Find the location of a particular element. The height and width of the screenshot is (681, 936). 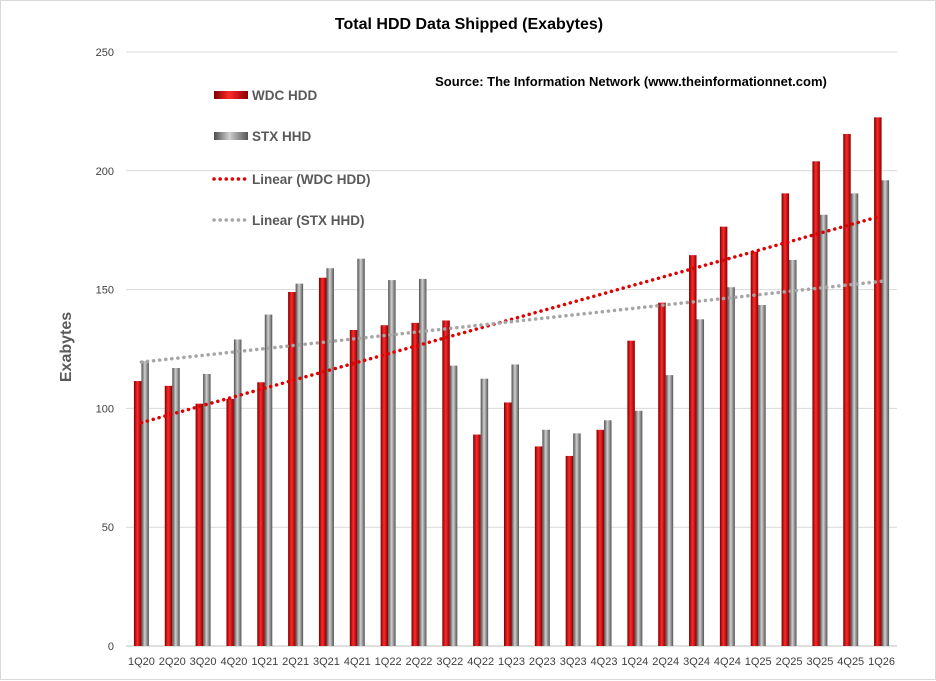

legend-label-linear-wdc-hdd: Linear (WDC HDD) is located at coordinates (311, 179).